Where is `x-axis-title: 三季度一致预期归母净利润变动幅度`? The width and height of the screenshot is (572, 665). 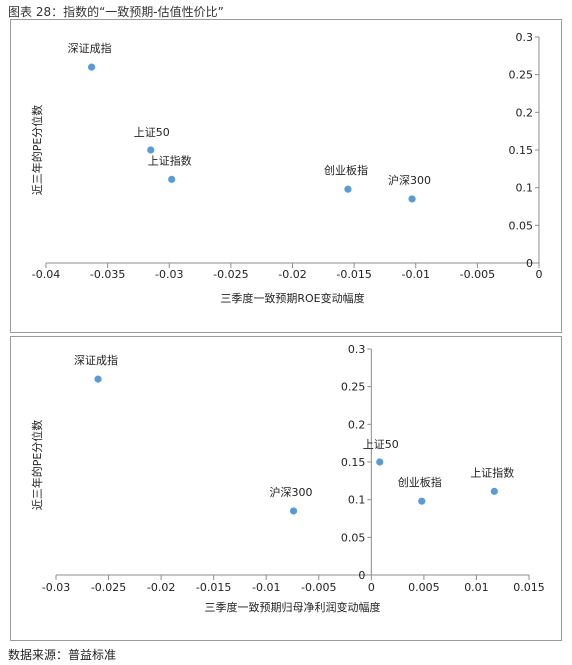
x-axis-title: 三季度一致预期归母净利润变动幅度 is located at coordinates (293, 607).